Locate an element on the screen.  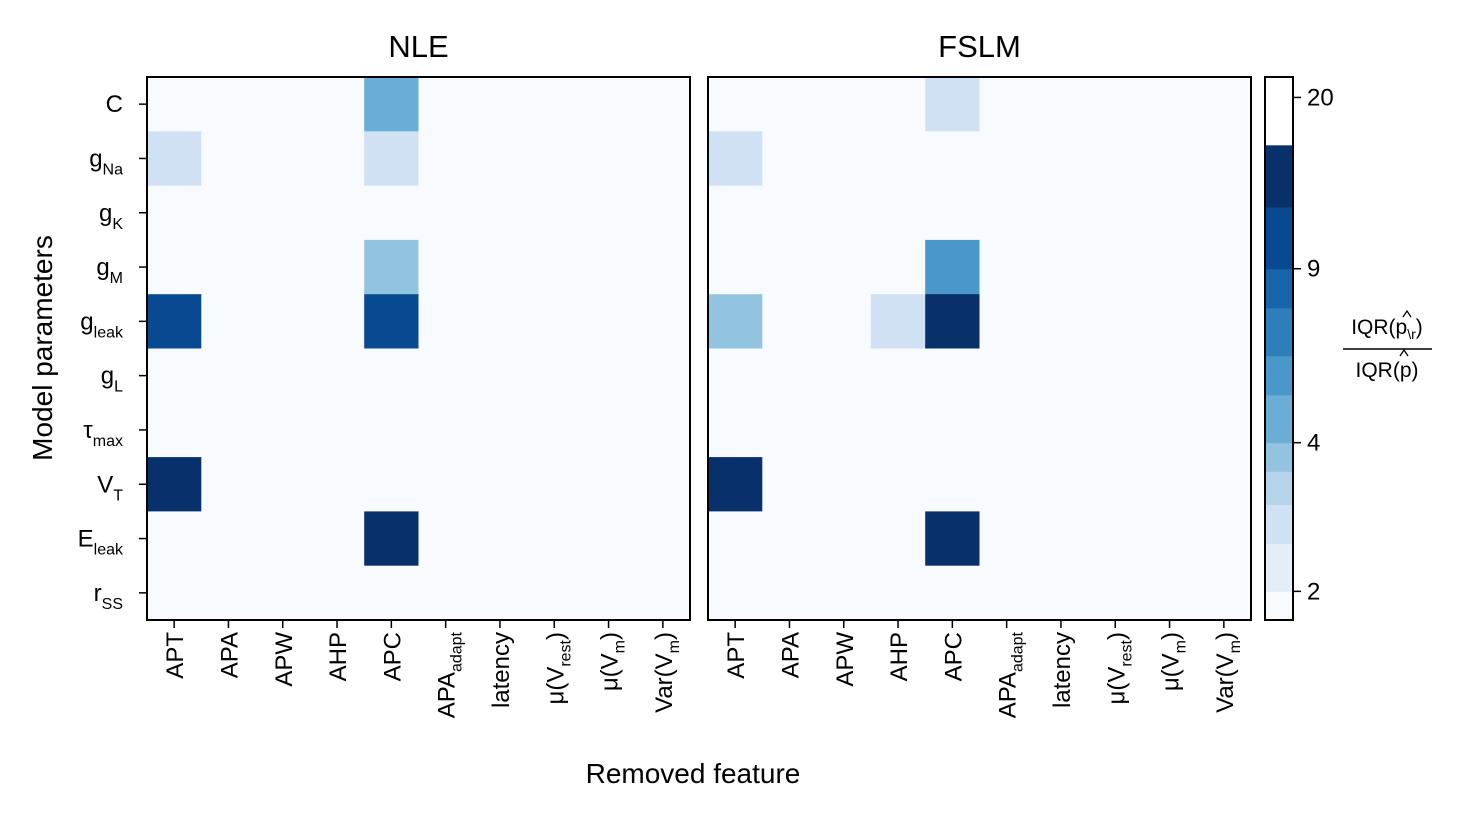
colorbar-label-numerator: IQR(p\r) is located at coordinates (1387, 329).